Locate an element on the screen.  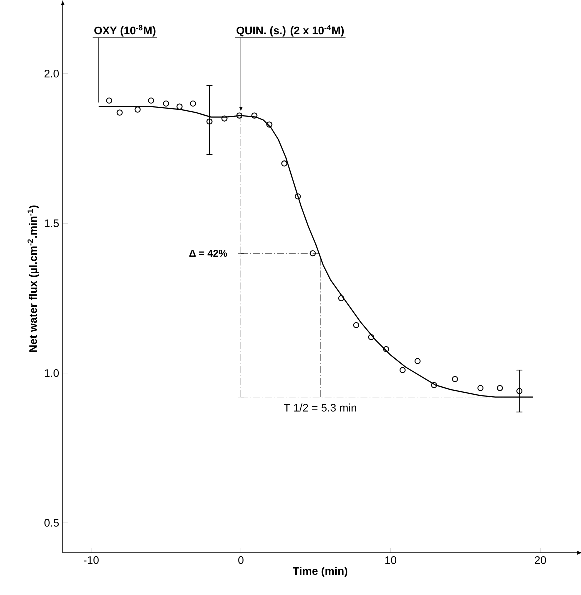
x-tick-label: 10 is located at coordinates (391, 560).